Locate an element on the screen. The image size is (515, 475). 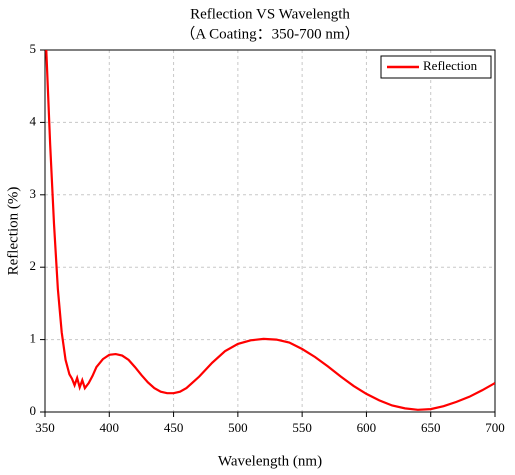
chart-title: Reflection VS Wavelength is located at coordinates (270, 14).